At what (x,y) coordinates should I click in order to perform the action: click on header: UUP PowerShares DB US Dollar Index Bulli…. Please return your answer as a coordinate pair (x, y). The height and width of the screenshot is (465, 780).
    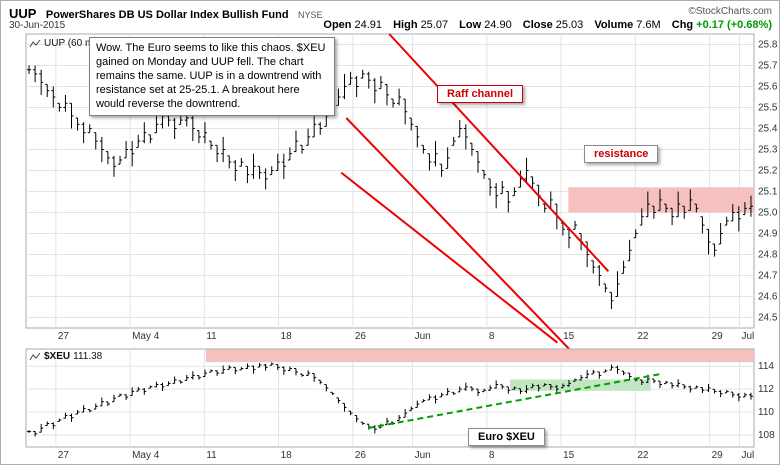
    Looking at the image, I should click on (166, 14).